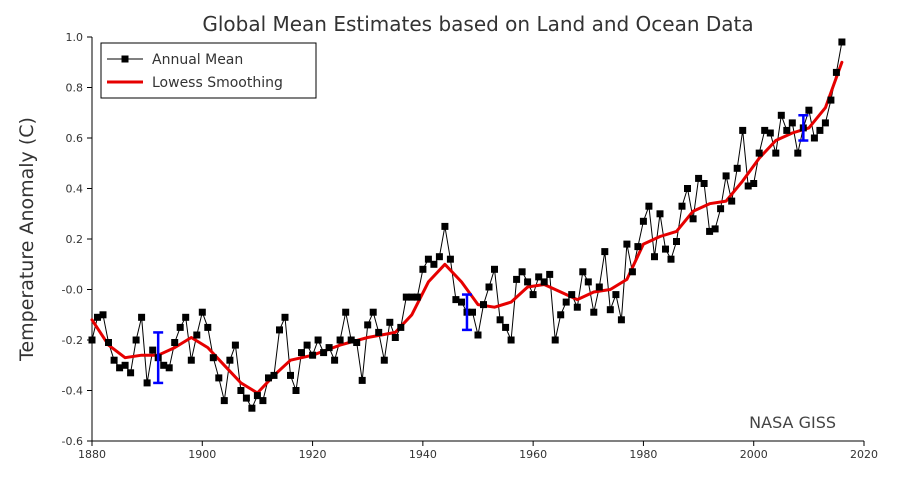 The image size is (904, 480). What do you see at coordinates (533, 454) in the screenshot?
I see `x-tick-label: 1960` at bounding box center [533, 454].